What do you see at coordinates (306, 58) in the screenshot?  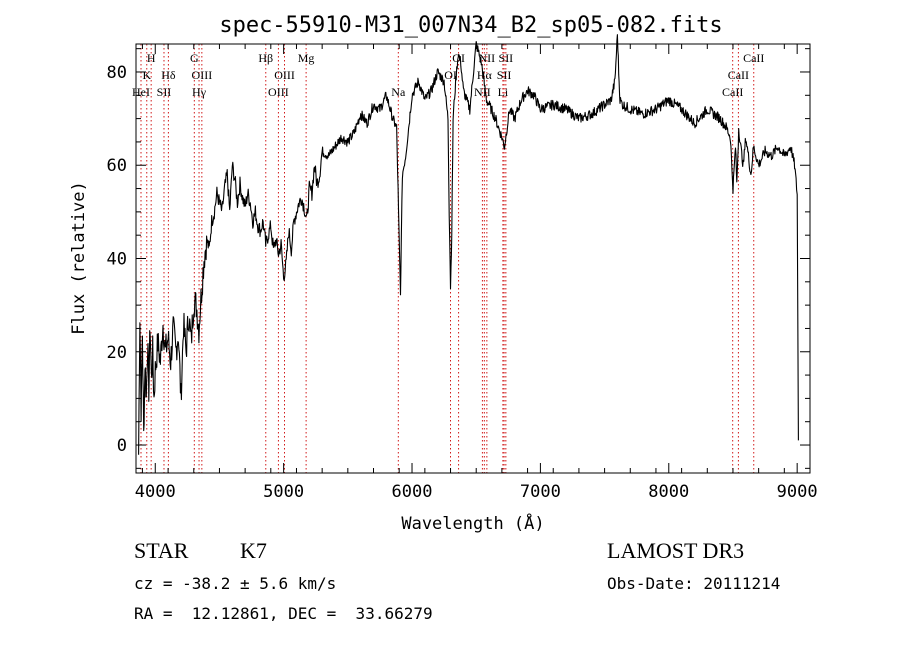 I see `line-label: Mg` at bounding box center [306, 58].